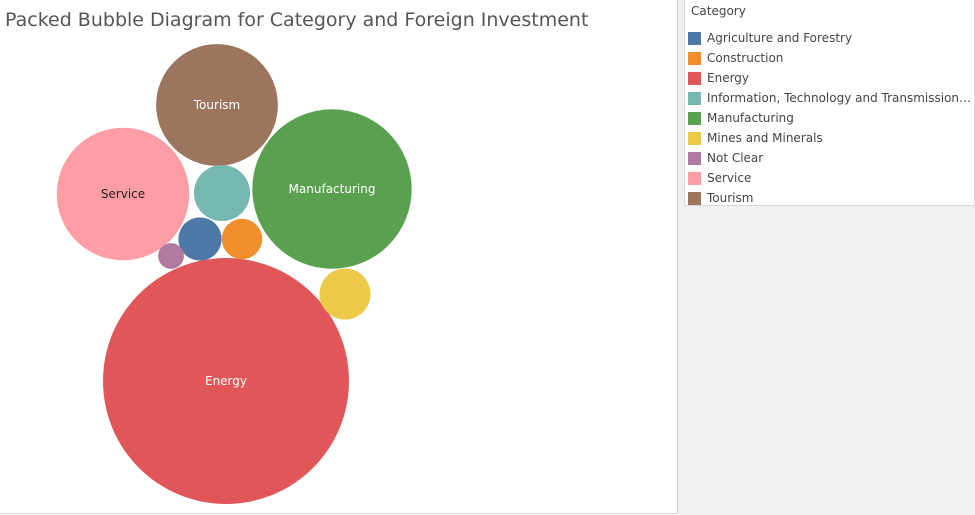  What do you see at coordinates (718, 11) in the screenshot?
I see `legend-title: Category` at bounding box center [718, 11].